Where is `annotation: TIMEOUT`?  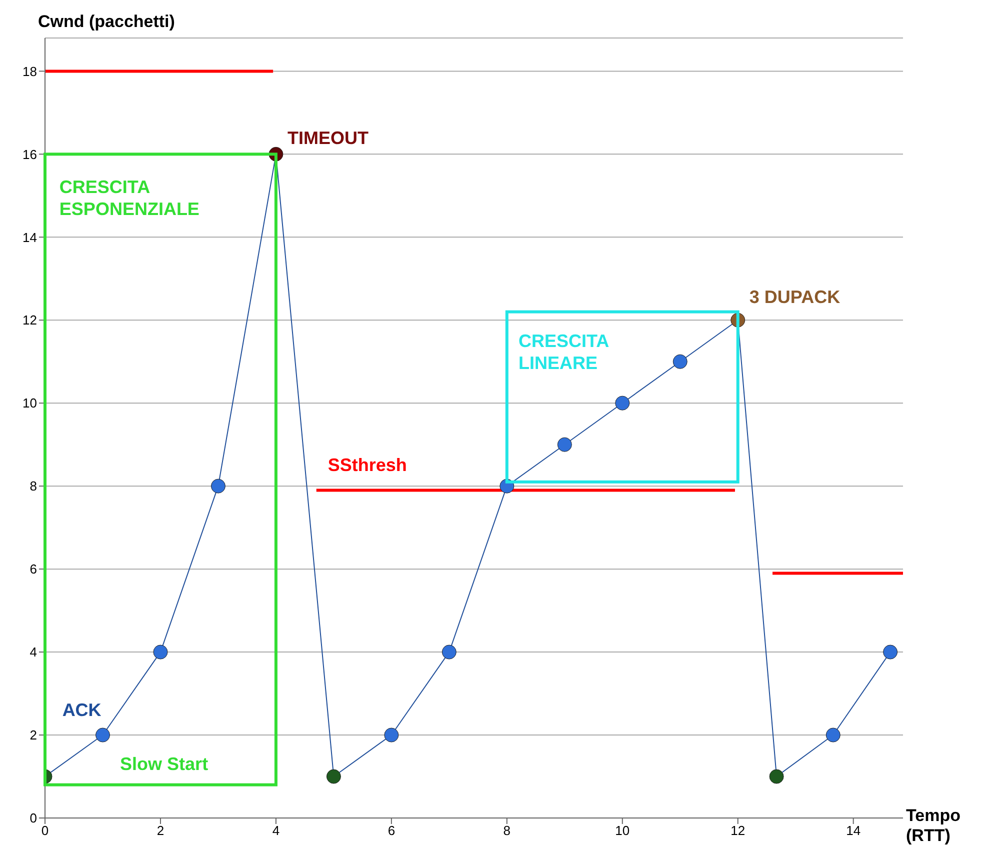 annotation: TIMEOUT is located at coordinates (328, 137).